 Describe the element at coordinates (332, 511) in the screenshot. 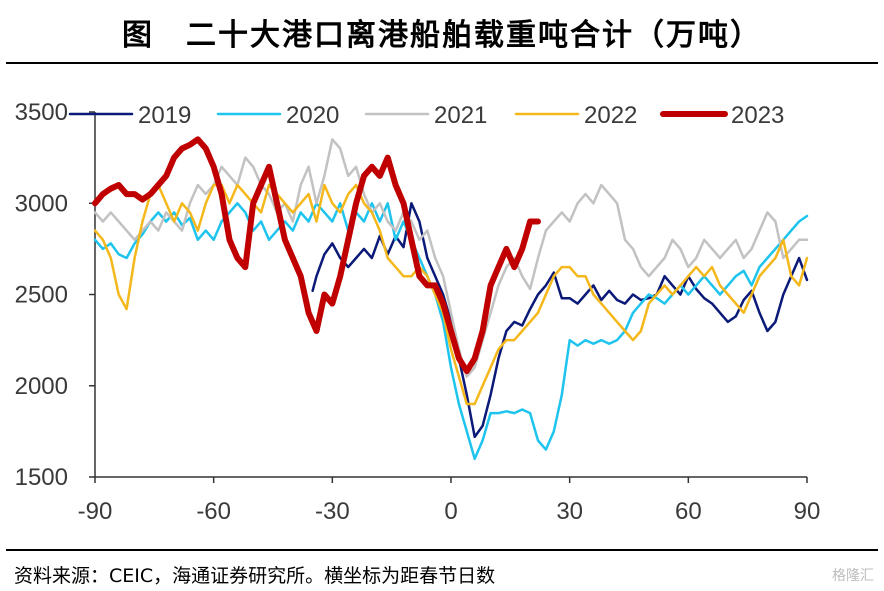

I see `x-tick-label: -30` at that location.